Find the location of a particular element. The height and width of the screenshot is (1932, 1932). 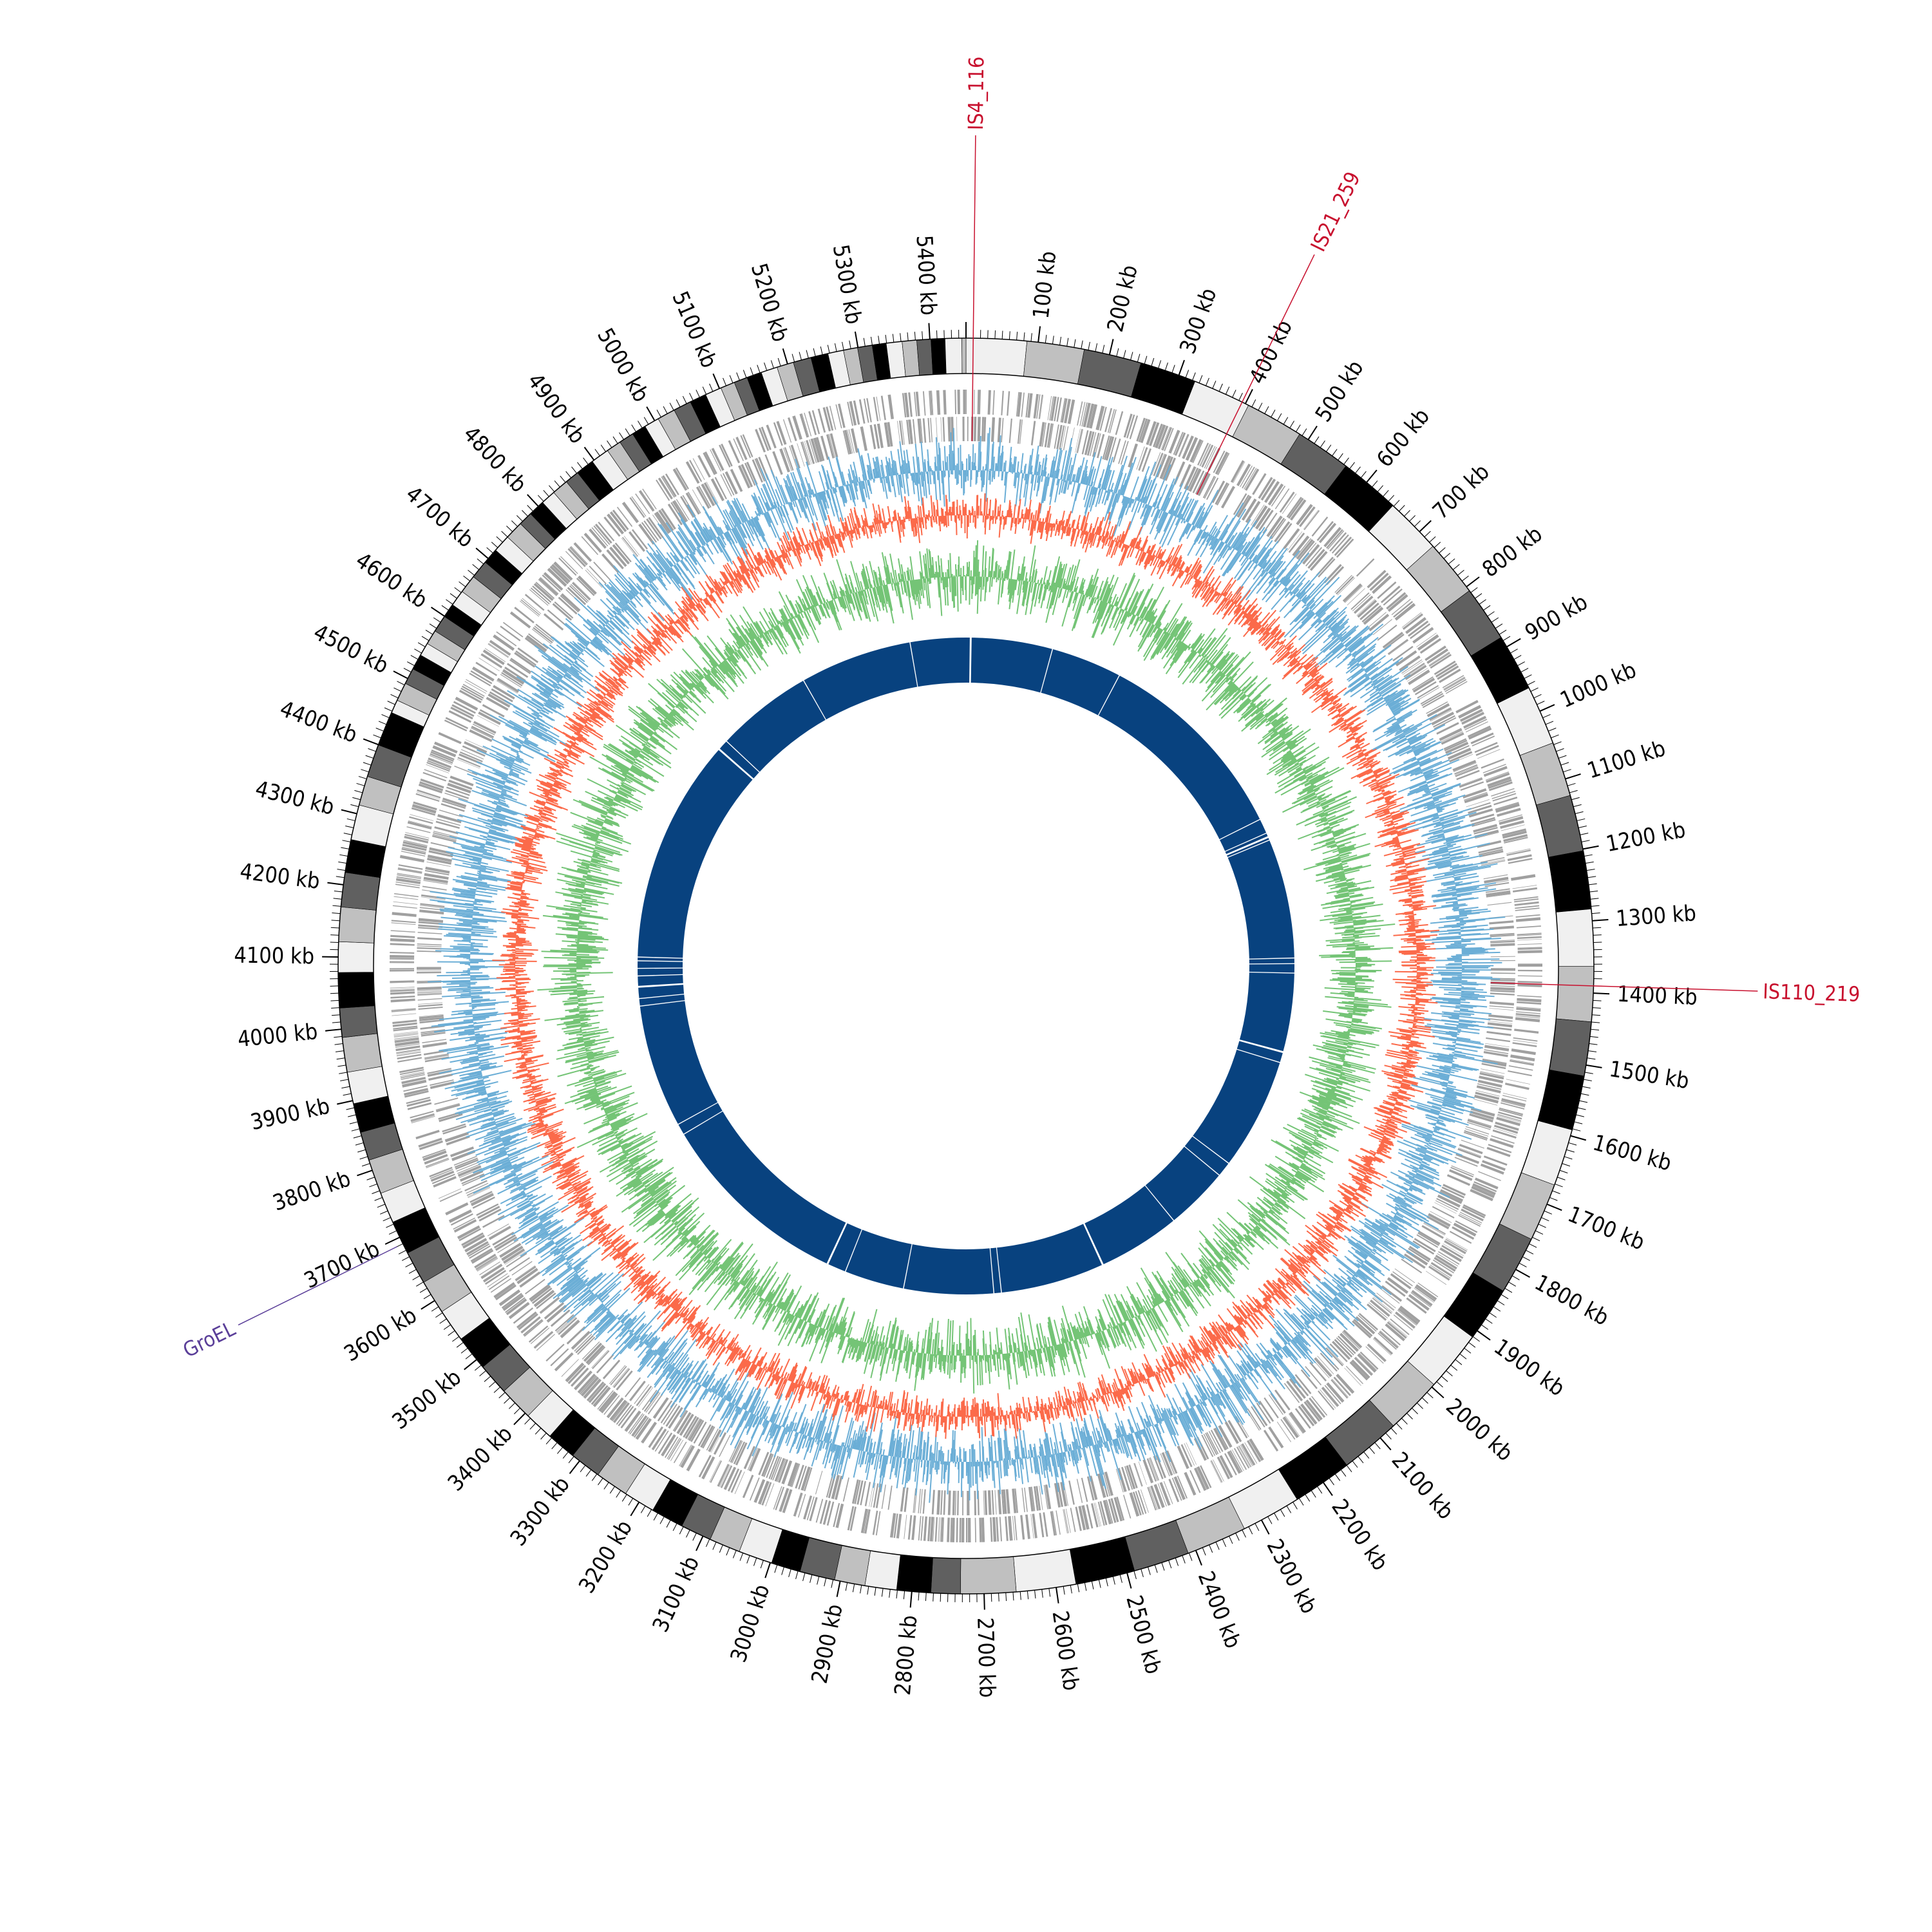

annotation-label: IS21_259 is located at coordinates (1335, 212).